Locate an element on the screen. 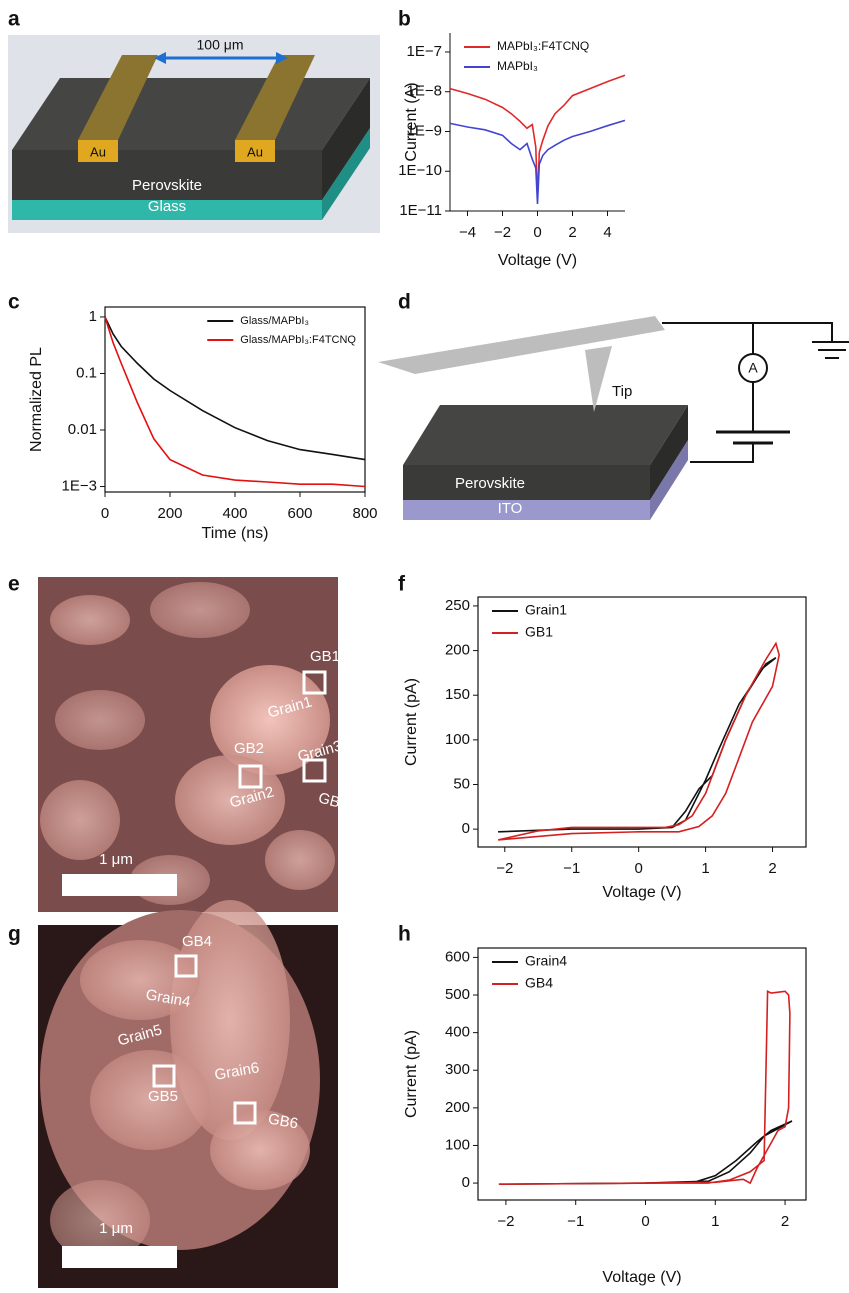  y-tick-label: 0.01 is located at coordinates (82, 429).